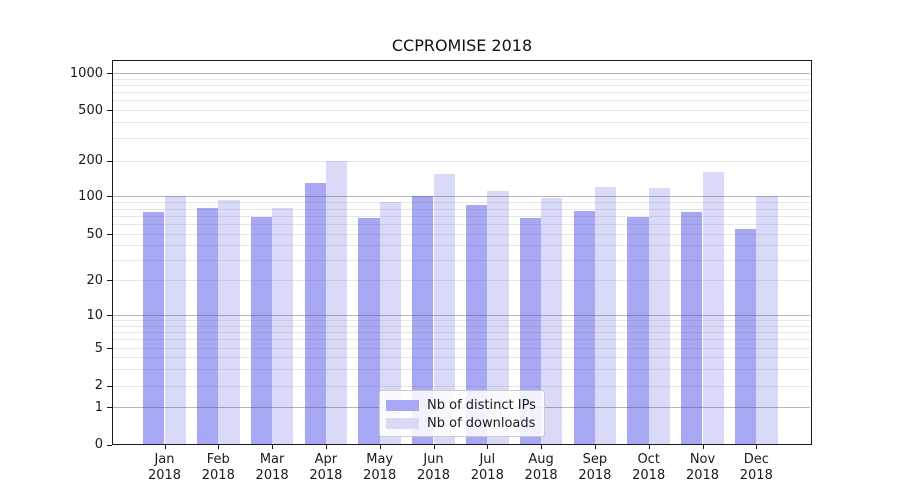  I want to click on x-tick-label-year-dec: 2018, so click(756, 475).